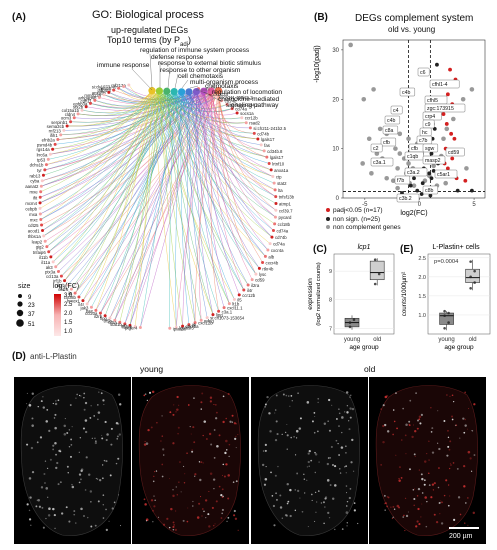  Describe the element at coordinates (406, 93) in the screenshot. I see `gene-label: c4b` at that location.